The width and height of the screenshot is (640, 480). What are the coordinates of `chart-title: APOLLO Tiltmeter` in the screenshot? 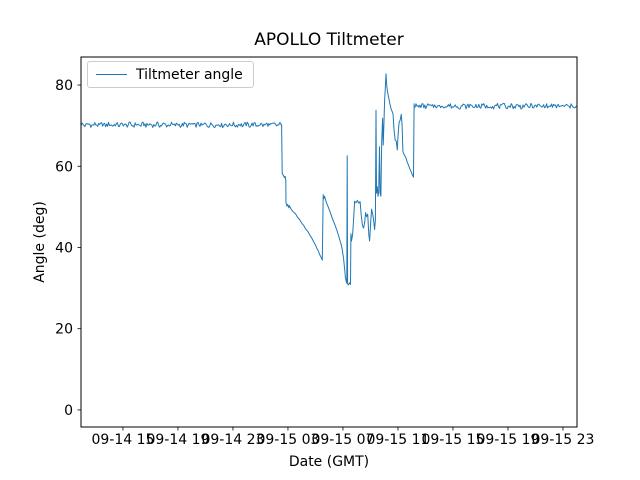 It's located at (329, 40).